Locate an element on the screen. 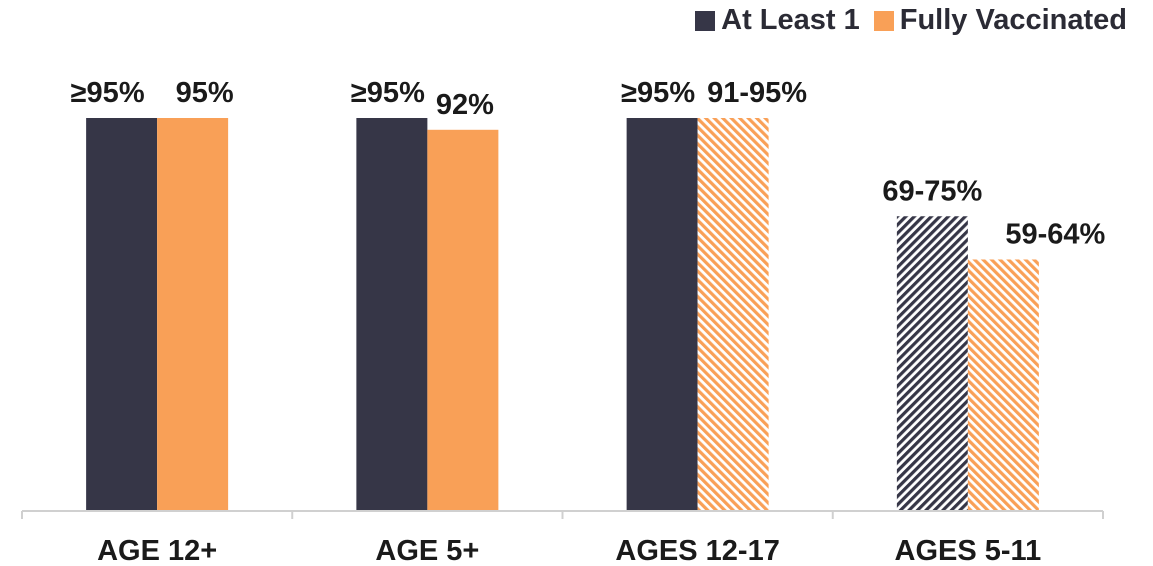  legend-swatch-fully-vaccinated is located at coordinates (883, 20).